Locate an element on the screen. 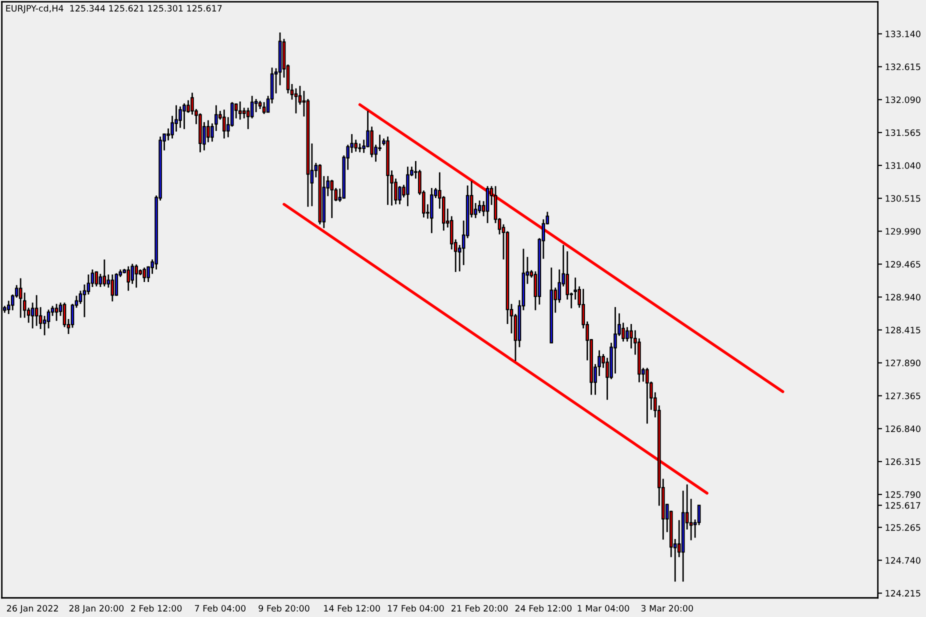  y-tick-label: 126.840 is located at coordinates (903, 428).